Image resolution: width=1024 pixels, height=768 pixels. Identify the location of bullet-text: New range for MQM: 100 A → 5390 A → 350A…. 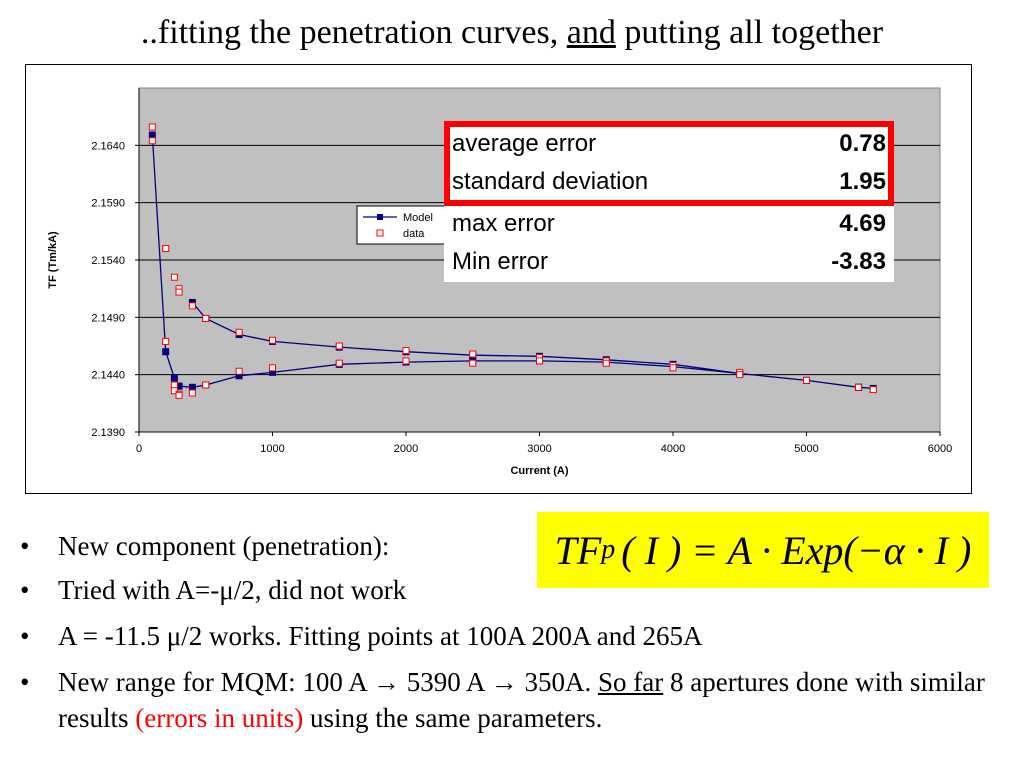
(533, 700).